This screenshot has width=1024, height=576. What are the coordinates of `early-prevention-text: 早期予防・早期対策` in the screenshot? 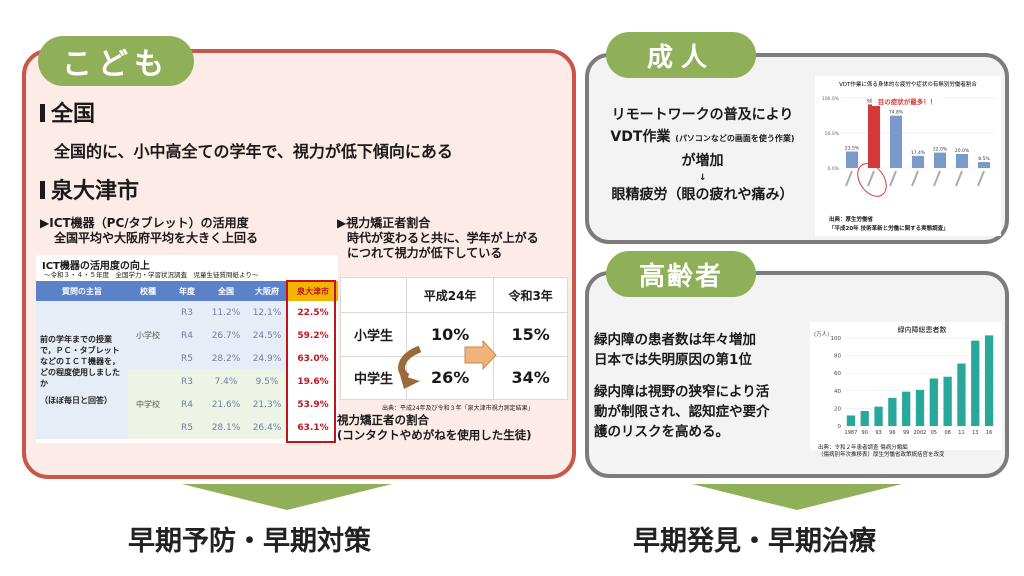 It's located at (249, 541).